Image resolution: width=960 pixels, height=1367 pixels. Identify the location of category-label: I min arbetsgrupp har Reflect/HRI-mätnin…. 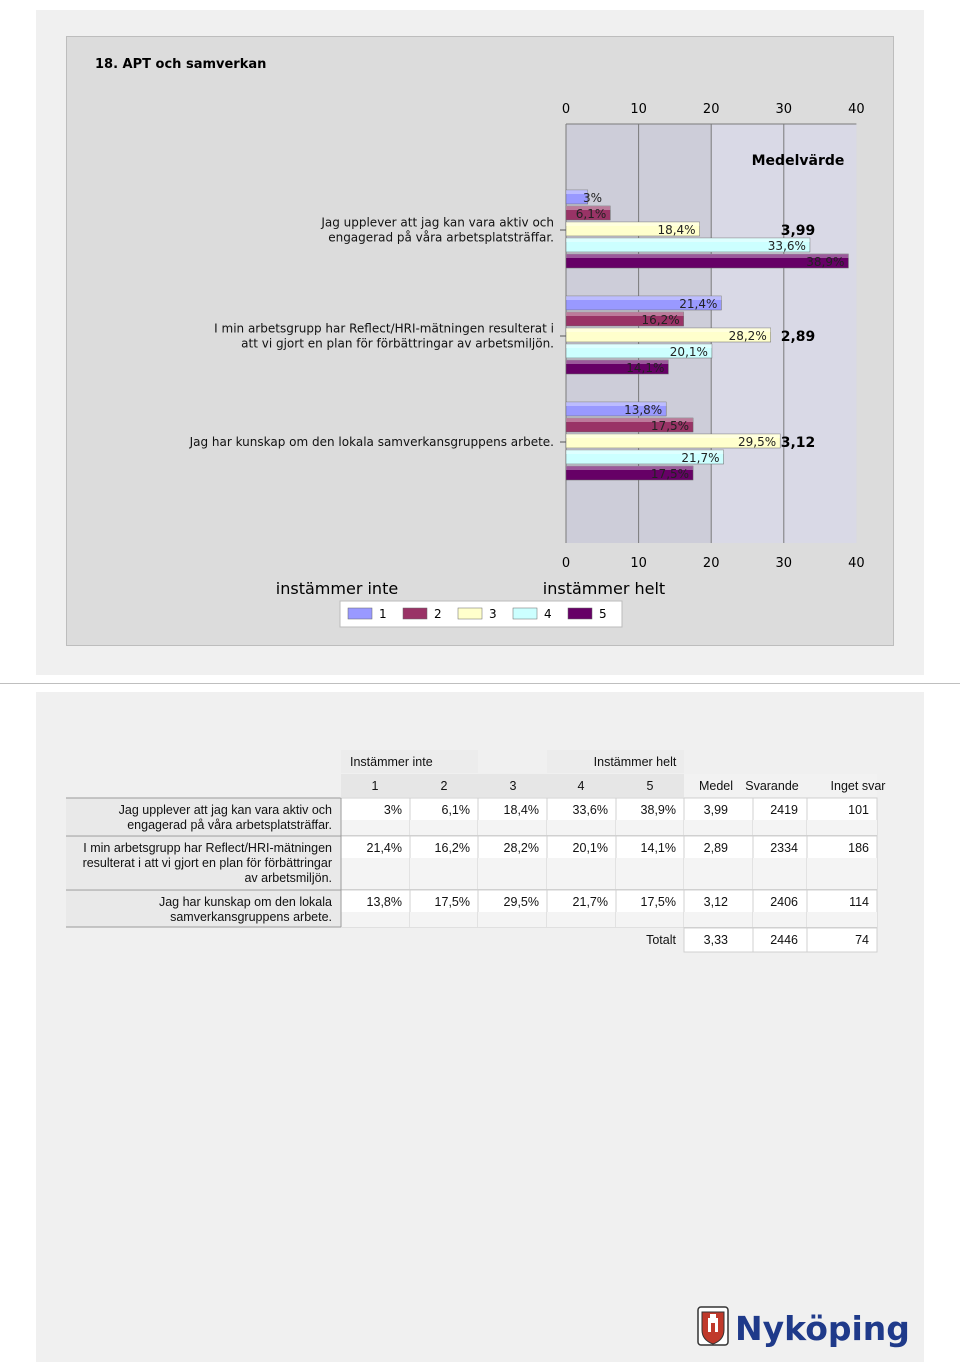
(384, 329).